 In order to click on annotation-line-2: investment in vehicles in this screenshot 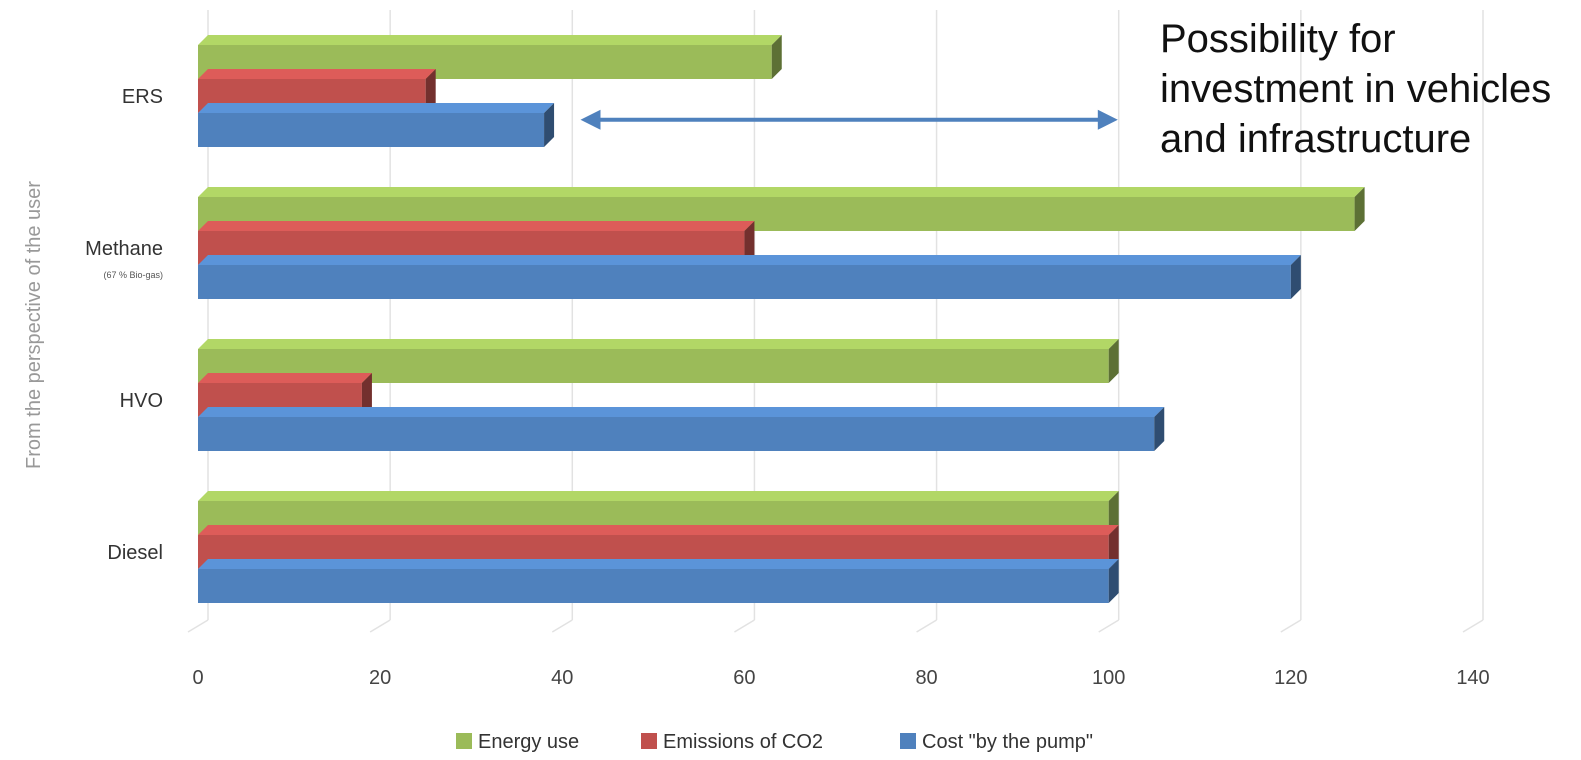, I will do `click(1355, 89)`.